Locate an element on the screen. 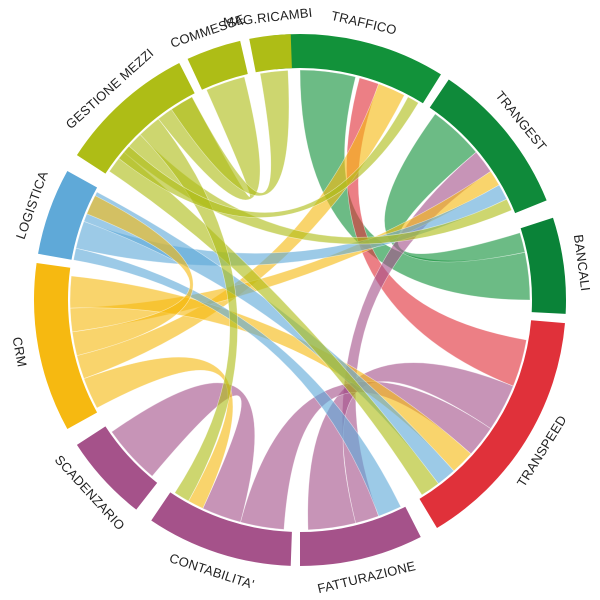 The height and width of the screenshot is (600, 600). ribbon-traffico-gestione-mezzi is located at coordinates (268, 157).